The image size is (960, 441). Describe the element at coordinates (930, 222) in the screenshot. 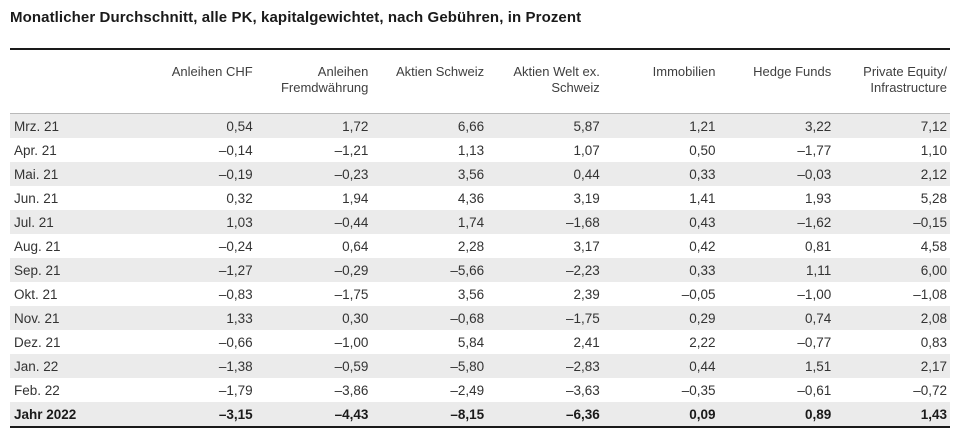

I see `table-cell: –0,15` at that location.